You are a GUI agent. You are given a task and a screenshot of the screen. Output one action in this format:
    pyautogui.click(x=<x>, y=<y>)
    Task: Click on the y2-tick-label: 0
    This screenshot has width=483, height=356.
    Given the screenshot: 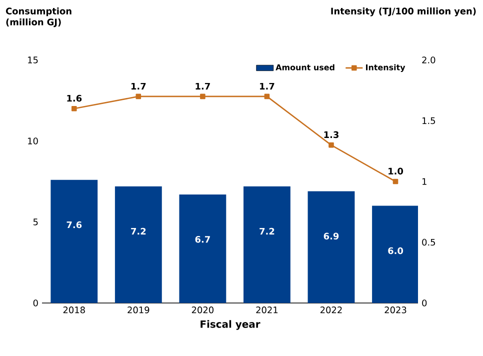 What is the action you would take?
    pyautogui.click(x=424, y=303)
    